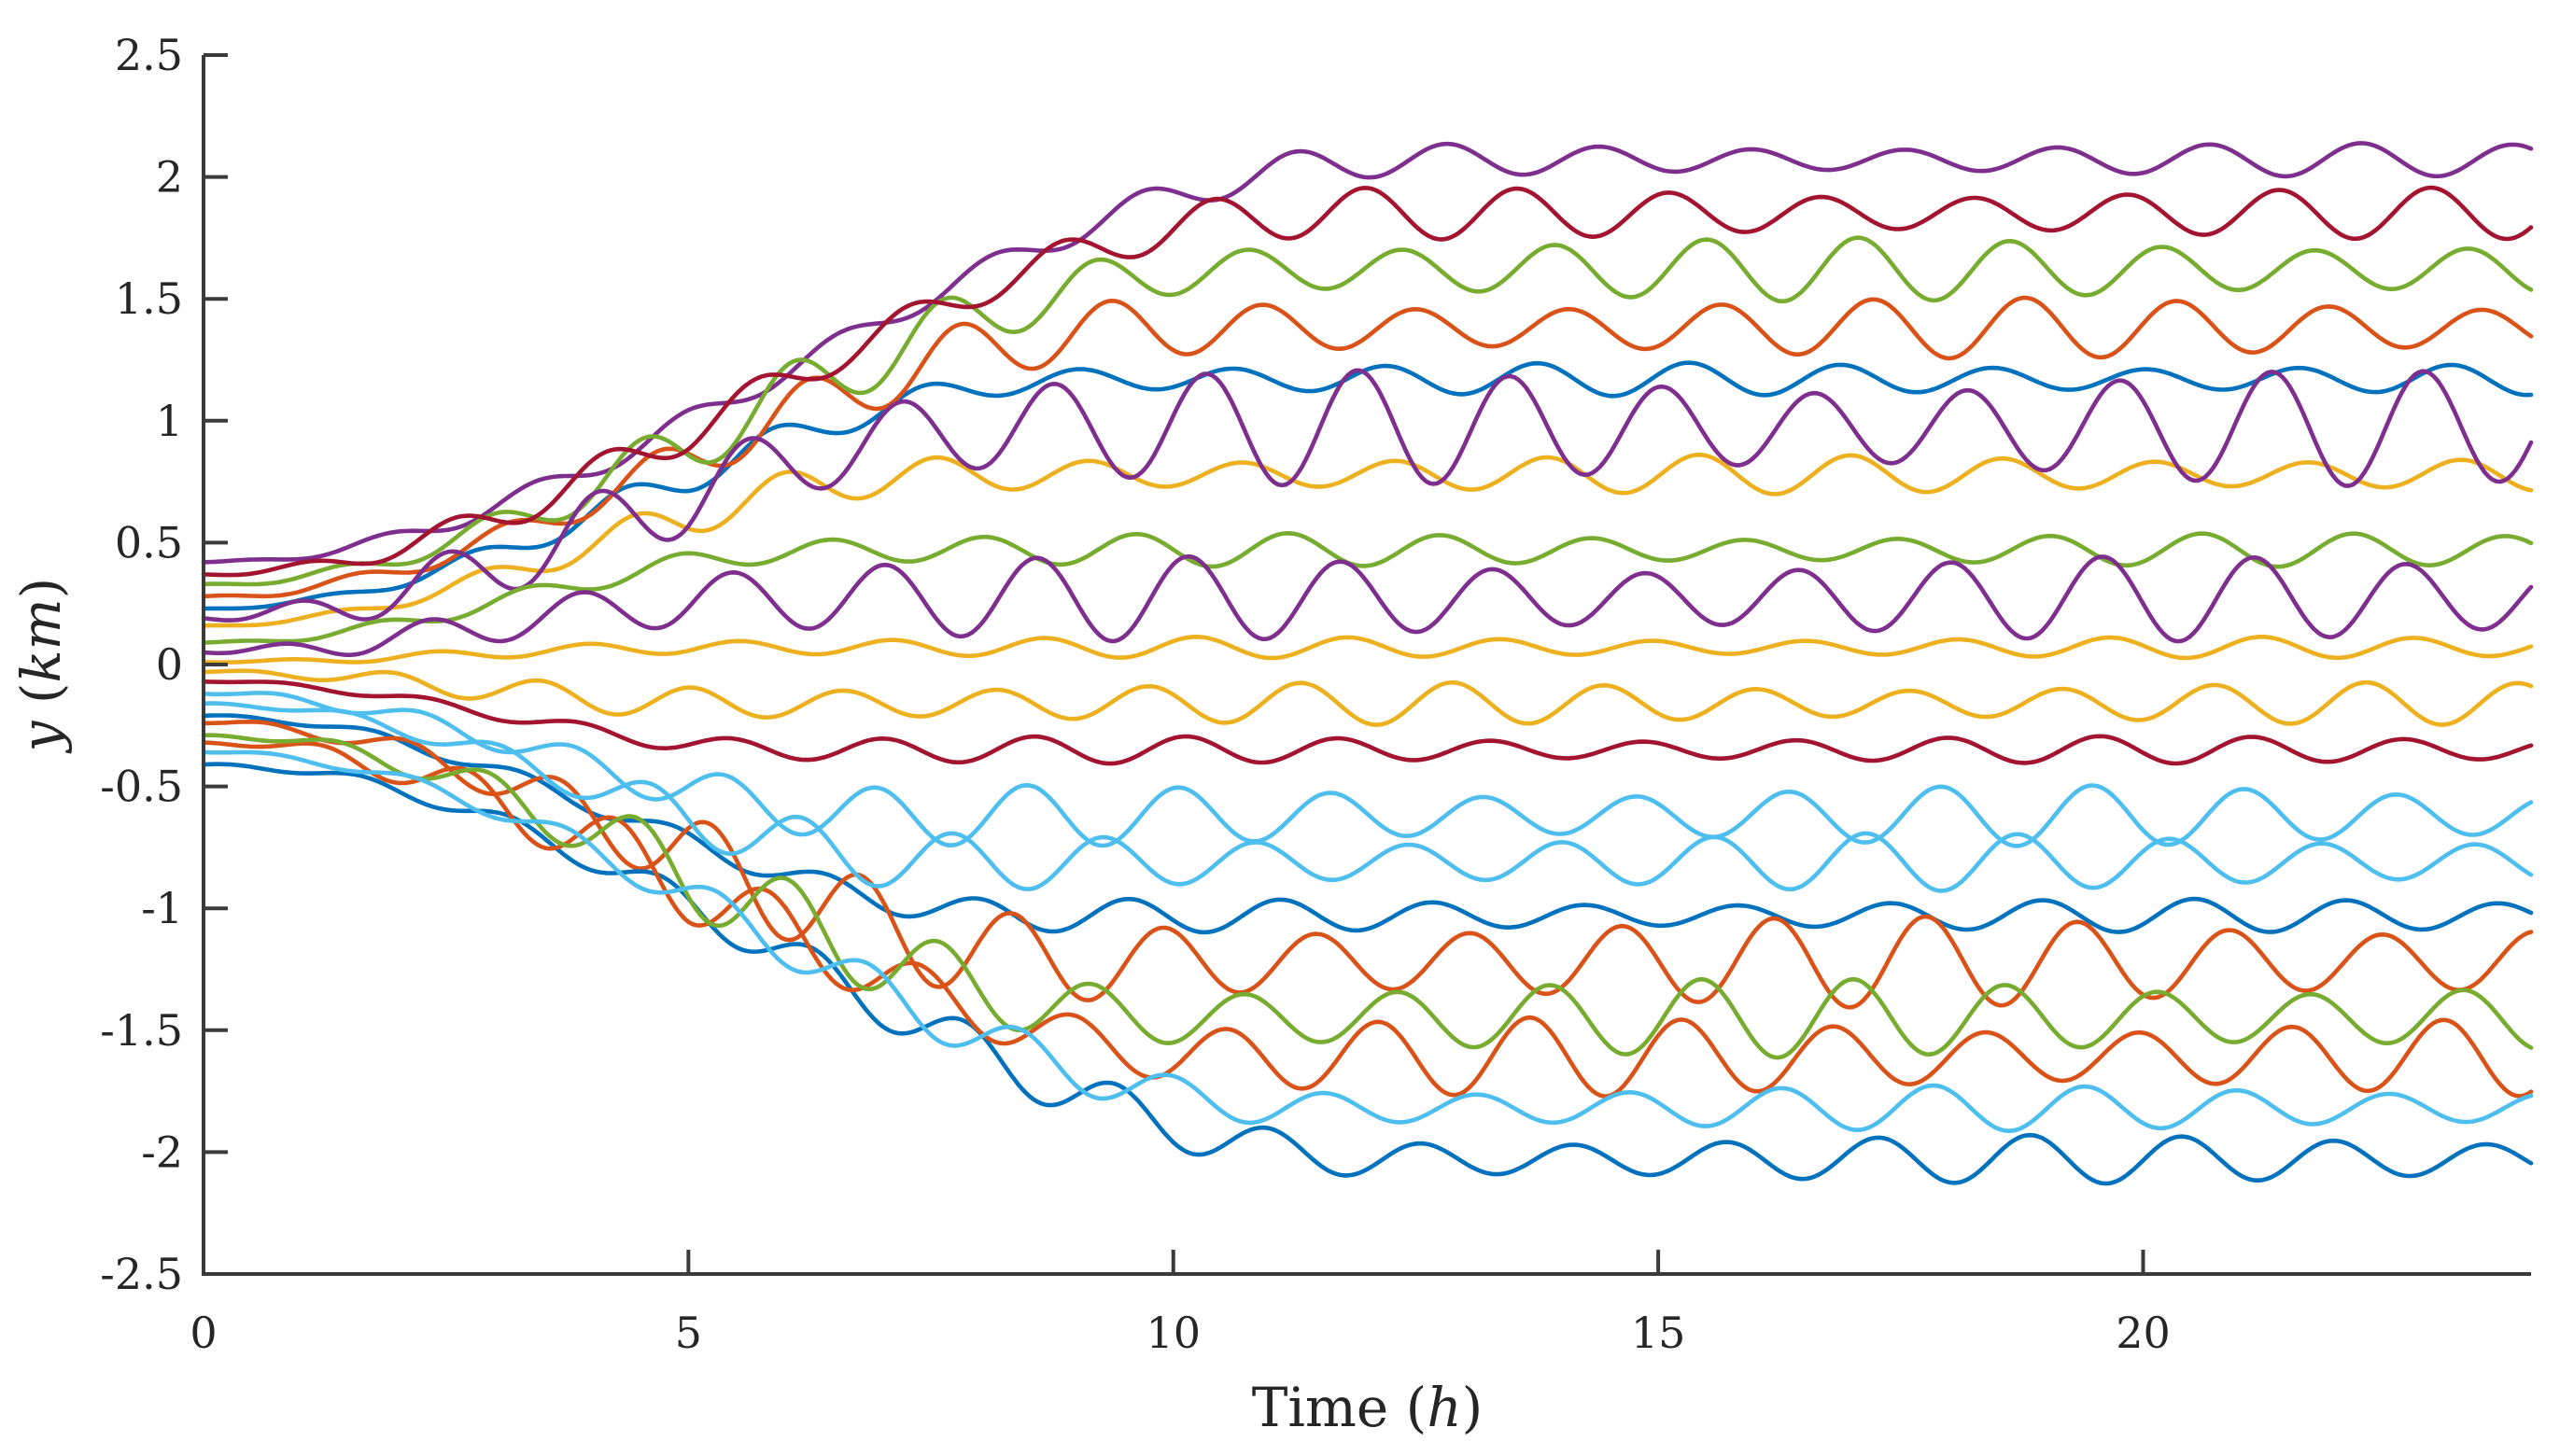 The height and width of the screenshot is (1456, 2574). I want to click on y-tick-label: -0.5, so click(141, 787).